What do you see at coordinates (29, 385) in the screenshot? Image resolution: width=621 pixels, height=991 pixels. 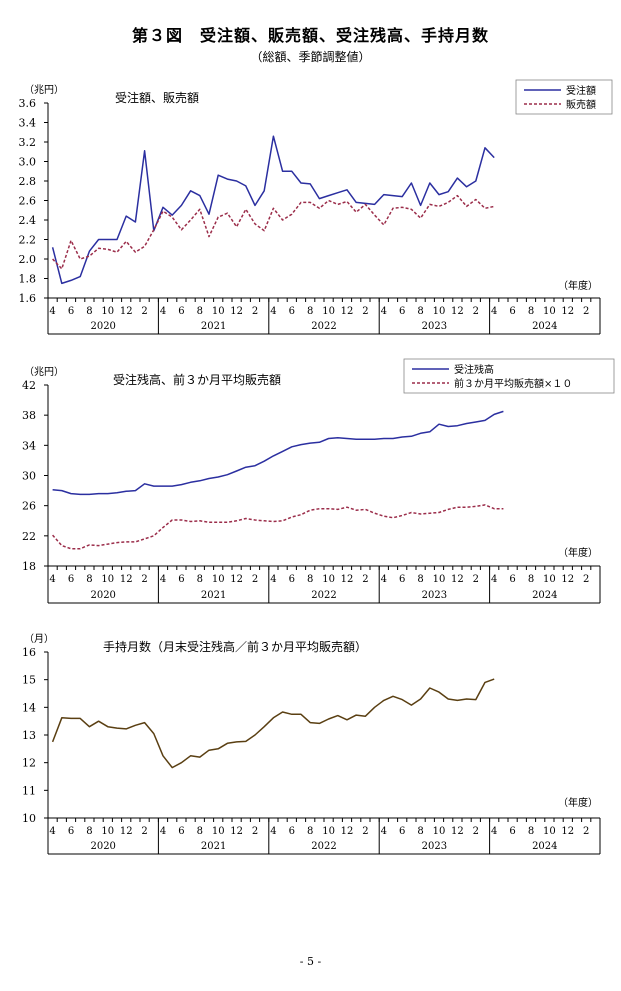 I see `y-tick-label: 42` at bounding box center [29, 385].